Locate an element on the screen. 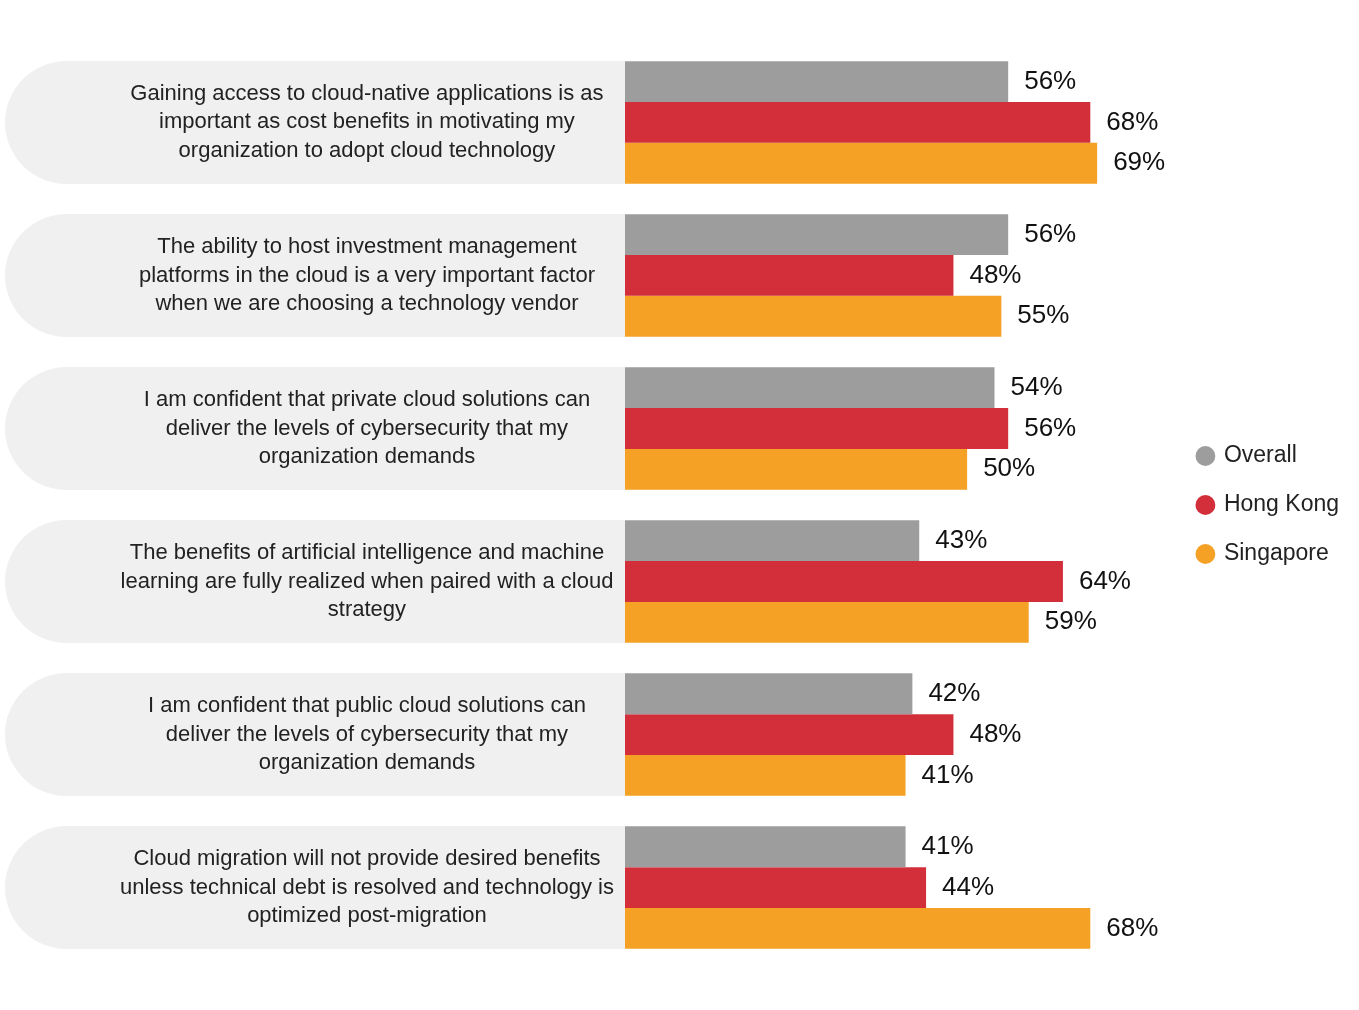  legend-label: Singapore is located at coordinates (1276, 552).